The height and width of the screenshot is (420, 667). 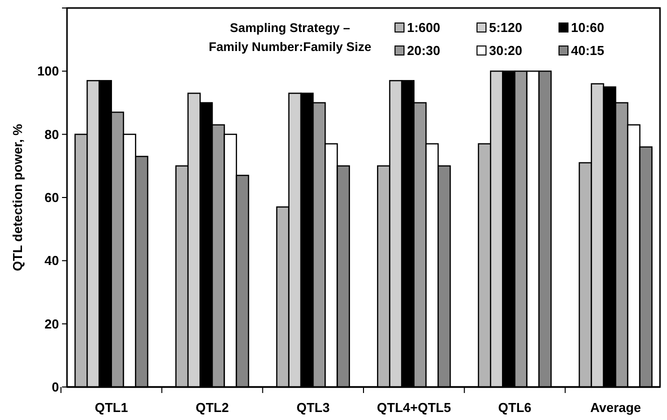 What do you see at coordinates (212, 407) in the screenshot?
I see `x-tick-label: QTL2` at bounding box center [212, 407].